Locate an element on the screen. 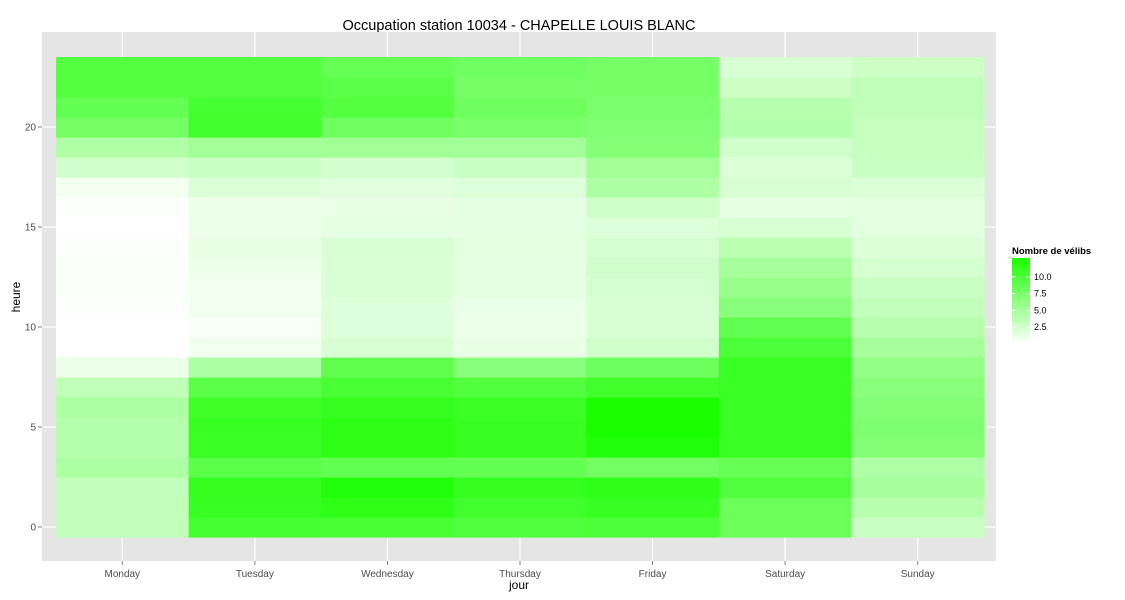 This screenshot has width=1125, height=600. x-tick-label: Wednesday is located at coordinates (387, 574).